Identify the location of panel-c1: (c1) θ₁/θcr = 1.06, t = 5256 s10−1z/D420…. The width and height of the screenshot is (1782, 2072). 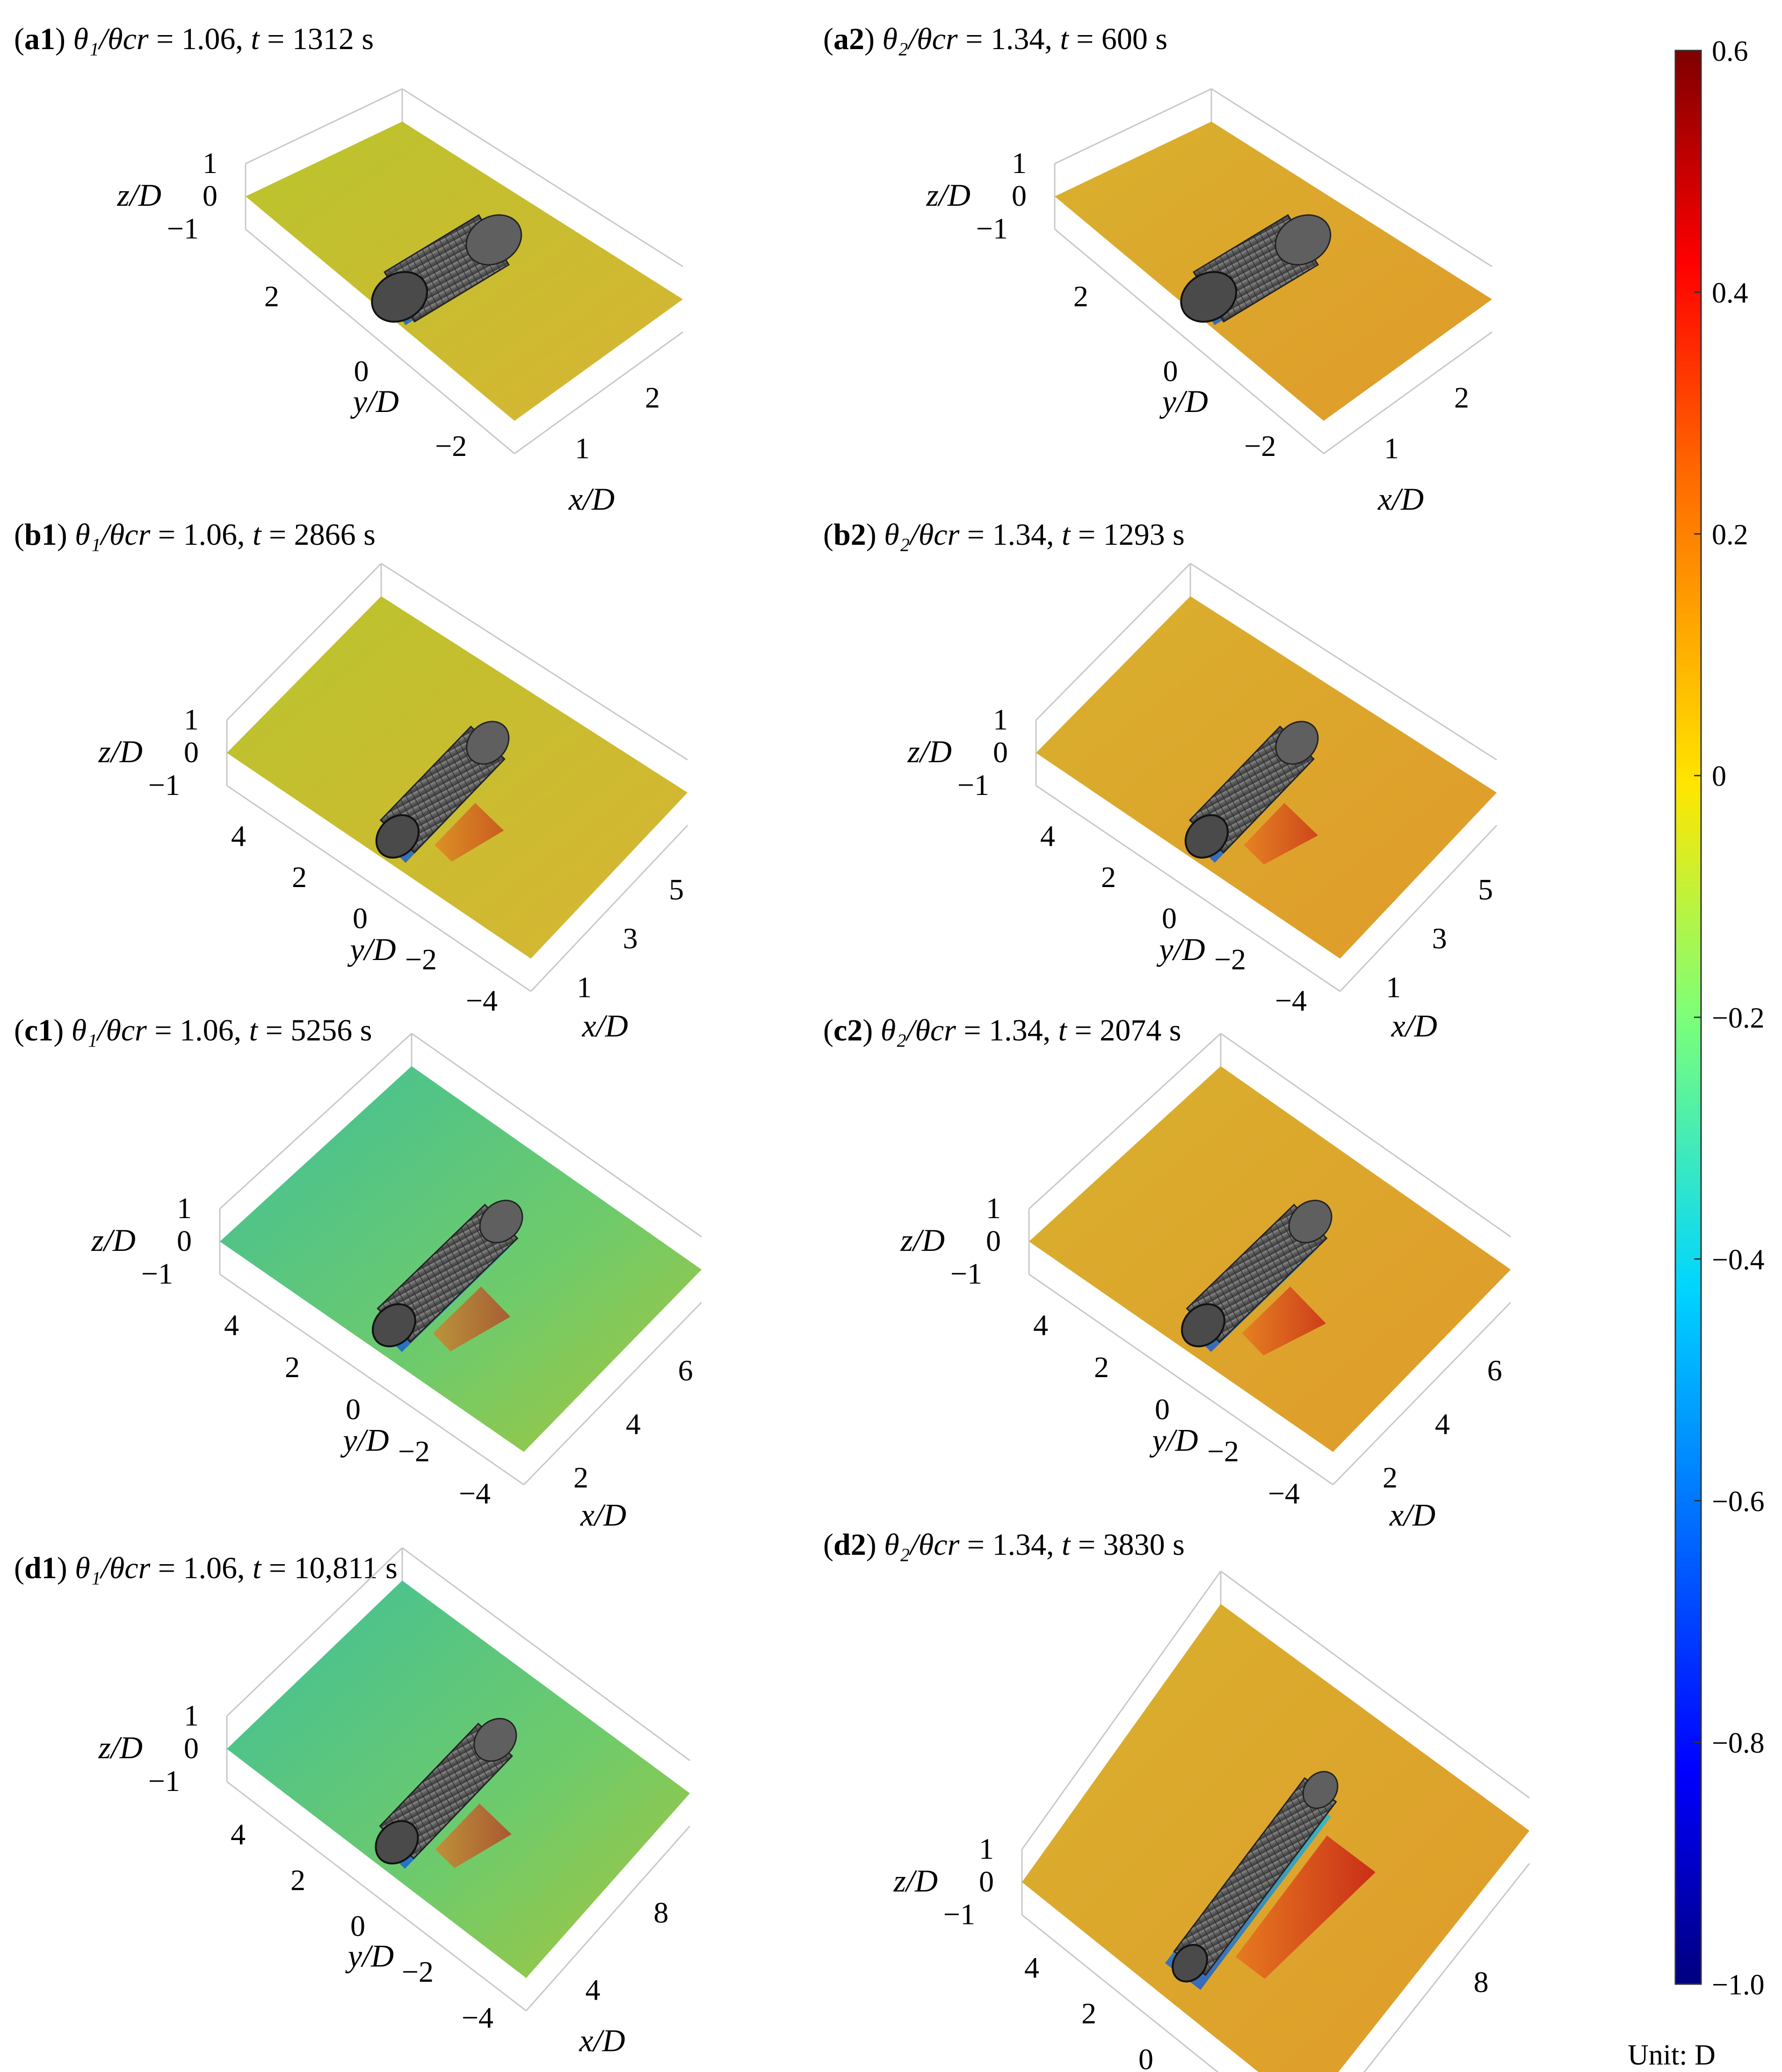
(358, 1273).